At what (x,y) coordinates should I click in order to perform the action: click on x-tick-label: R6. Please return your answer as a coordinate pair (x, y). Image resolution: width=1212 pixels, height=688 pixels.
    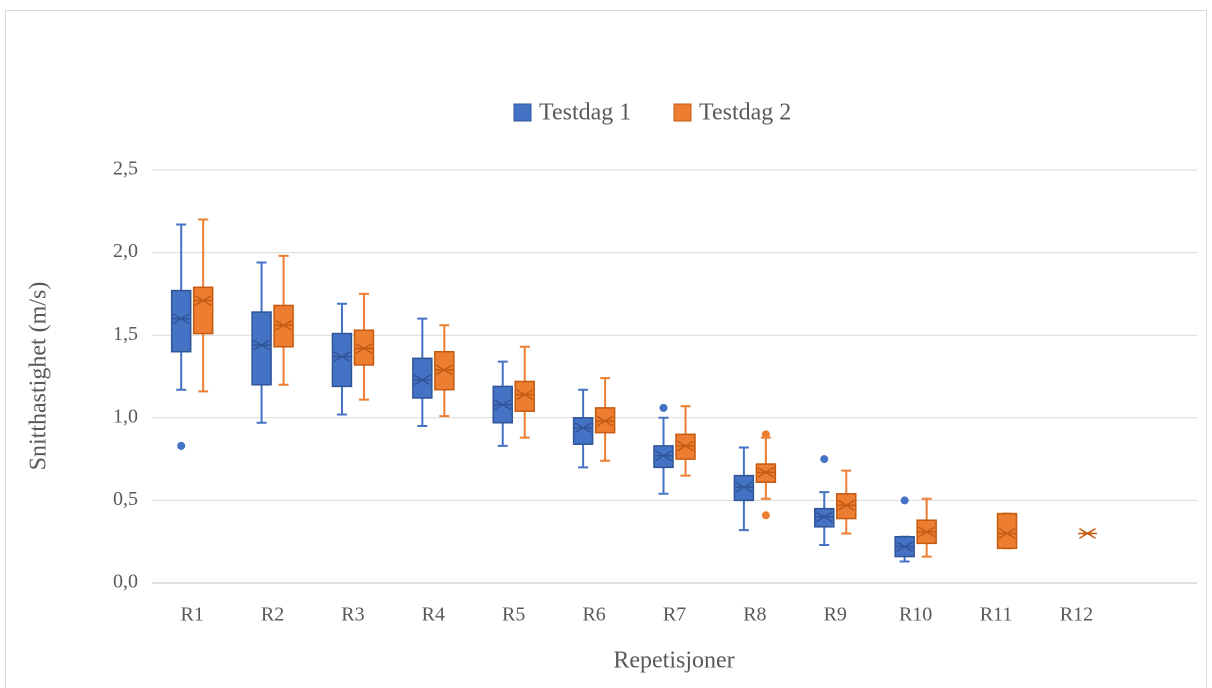
    Looking at the image, I should click on (593, 615).